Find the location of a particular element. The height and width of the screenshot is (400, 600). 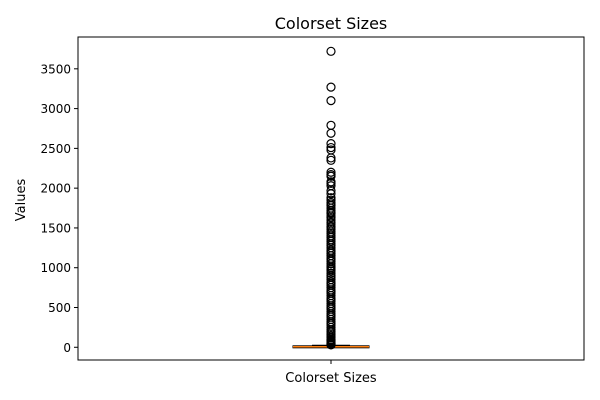

y-tick-label: 0 is located at coordinates (67, 348).